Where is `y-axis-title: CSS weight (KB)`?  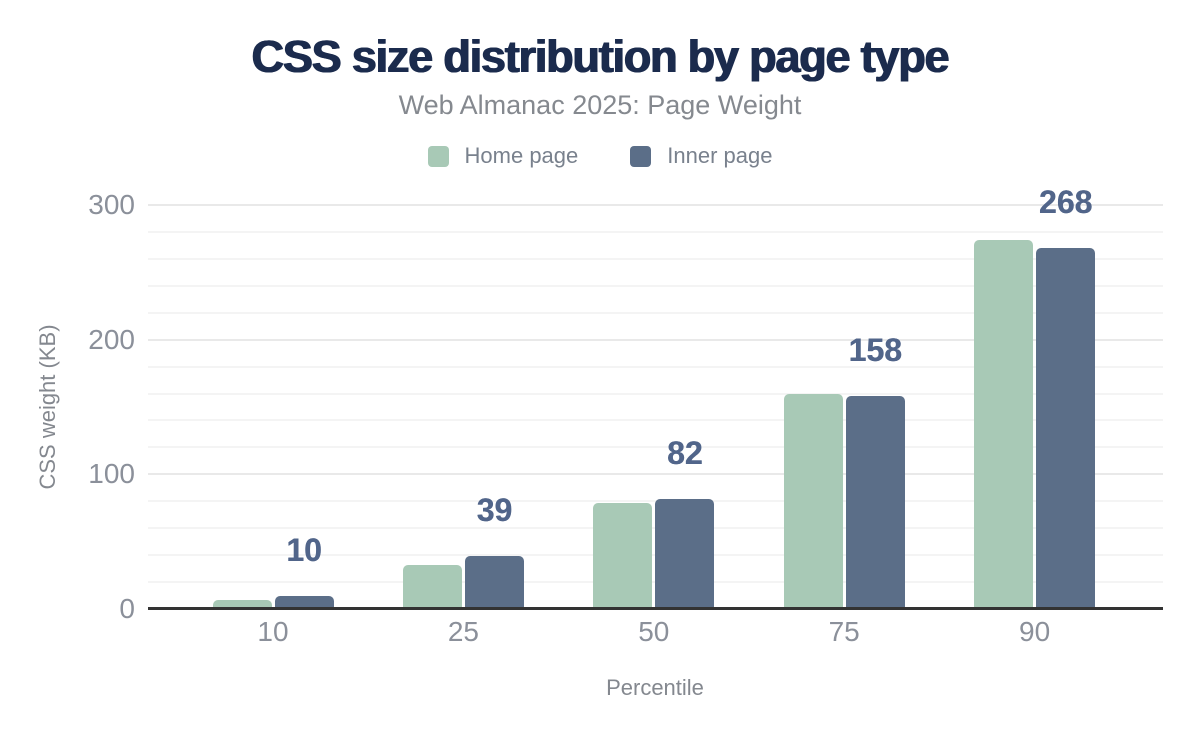
y-axis-title: CSS weight (KB) is located at coordinates (47, 407).